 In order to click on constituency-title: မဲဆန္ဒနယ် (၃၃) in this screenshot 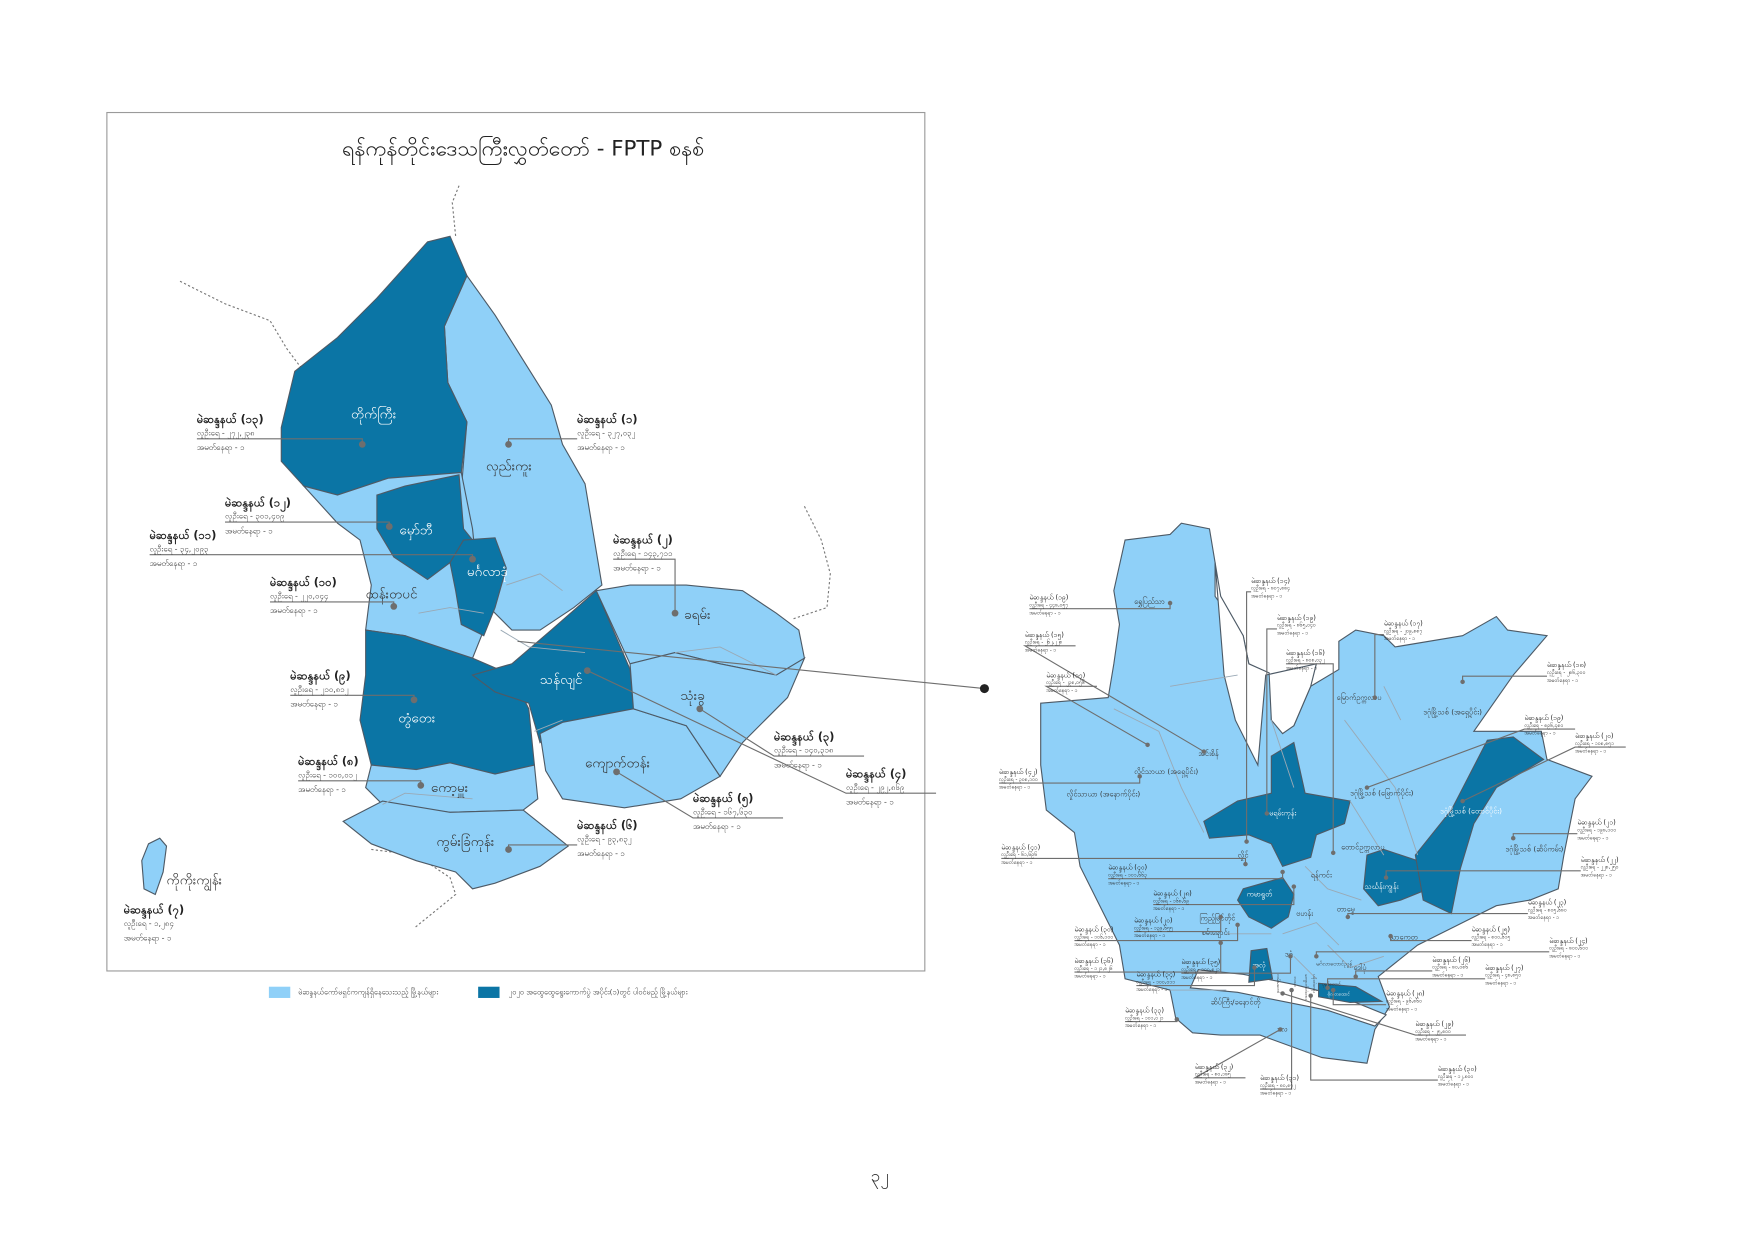, I will do `click(1144, 1011)`.